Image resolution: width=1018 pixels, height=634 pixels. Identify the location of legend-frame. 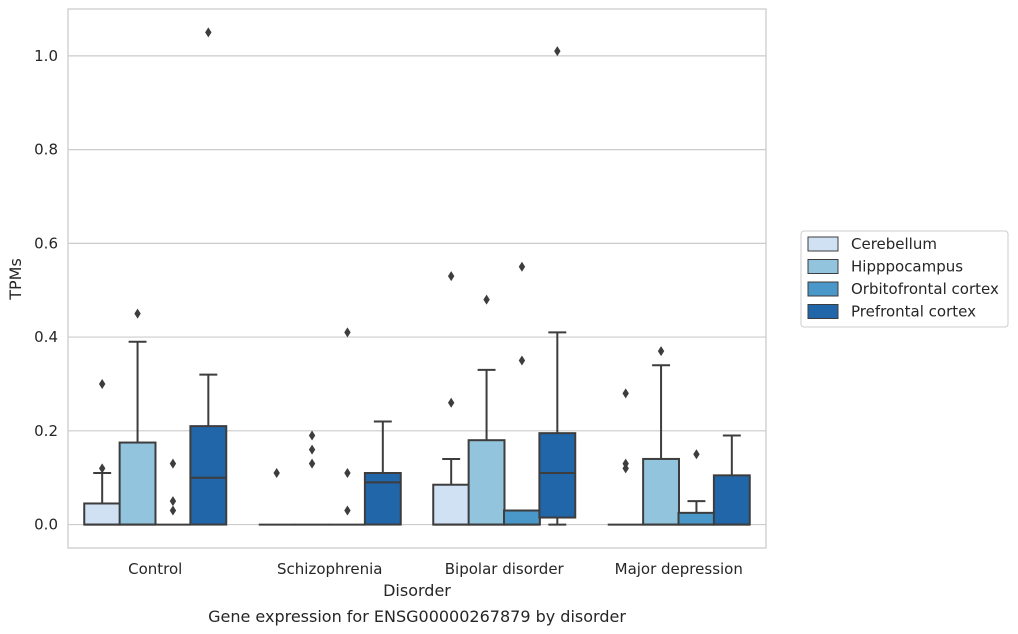
(904, 279).